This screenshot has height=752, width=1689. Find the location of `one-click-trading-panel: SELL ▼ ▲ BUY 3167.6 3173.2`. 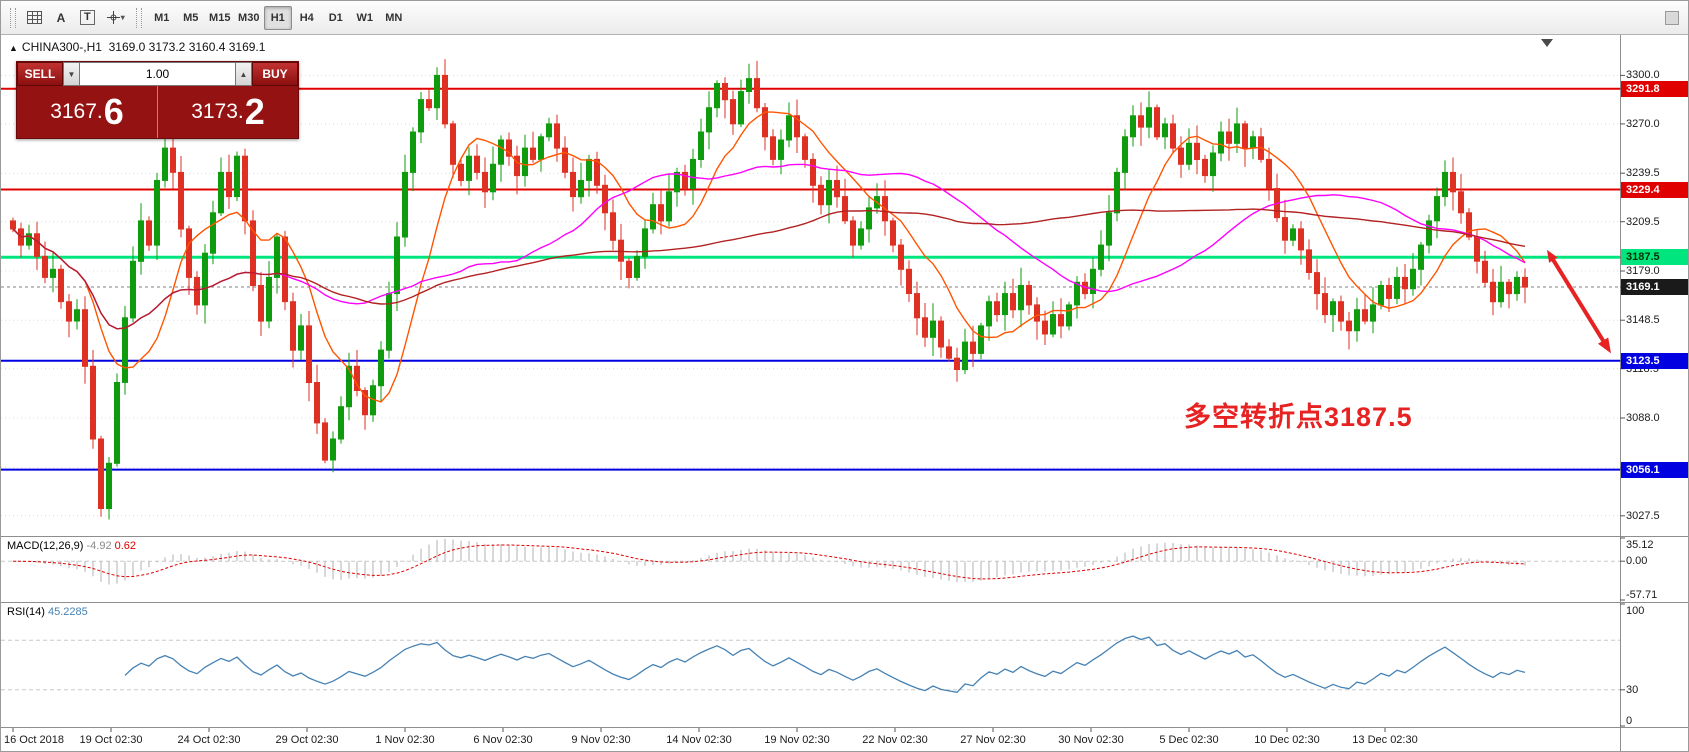

one-click-trading-panel: SELL ▼ ▲ BUY 3167.6 3173.2 is located at coordinates (157, 100).